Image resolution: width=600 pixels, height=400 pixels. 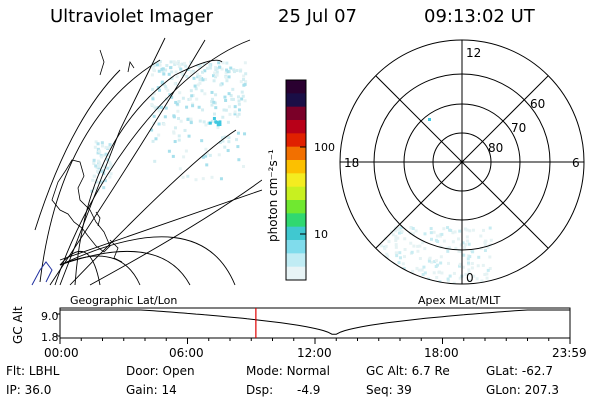 What do you see at coordinates (50, 316) in the screenshot?
I see `timeline-ytick-label: 9.0` at bounding box center [50, 316].